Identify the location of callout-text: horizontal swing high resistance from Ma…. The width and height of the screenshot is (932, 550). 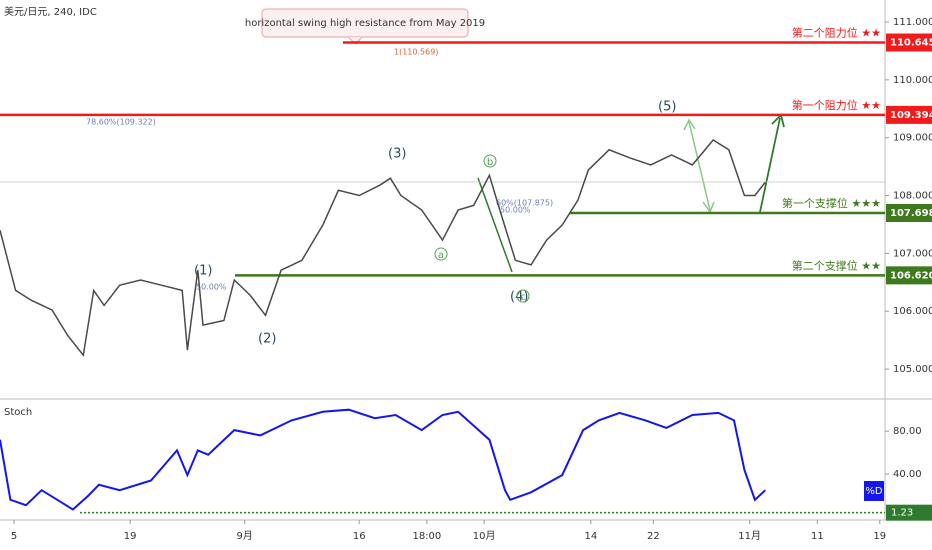
(365, 23).